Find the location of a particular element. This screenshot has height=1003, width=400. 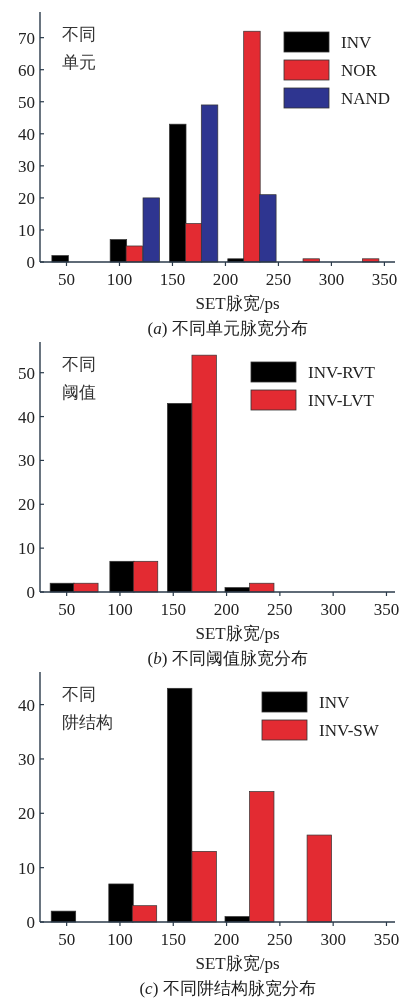

y-tick-label: 70 is located at coordinates (26, 38).